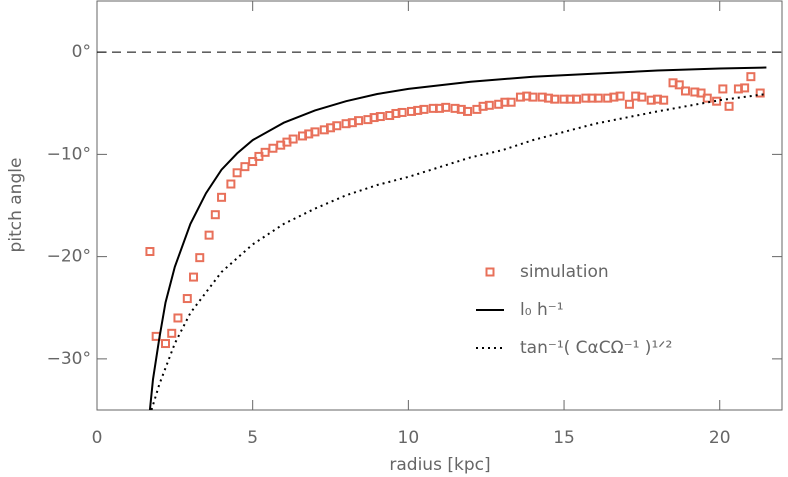 This screenshot has height=477, width=788. What do you see at coordinates (490, 272) in the screenshot?
I see `legend-marker` at bounding box center [490, 272].